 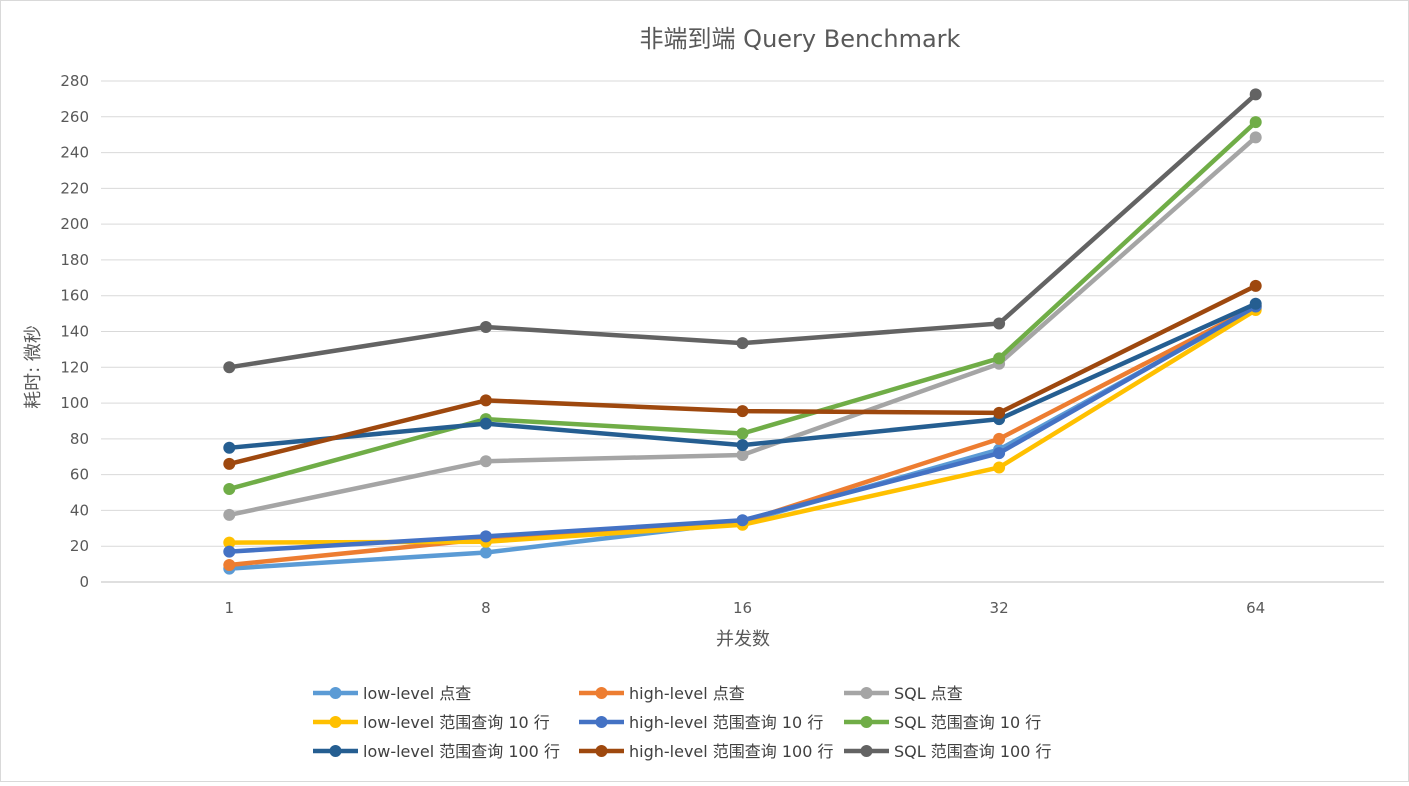 I want to click on y-tick-label: 80, so click(x=79, y=439).